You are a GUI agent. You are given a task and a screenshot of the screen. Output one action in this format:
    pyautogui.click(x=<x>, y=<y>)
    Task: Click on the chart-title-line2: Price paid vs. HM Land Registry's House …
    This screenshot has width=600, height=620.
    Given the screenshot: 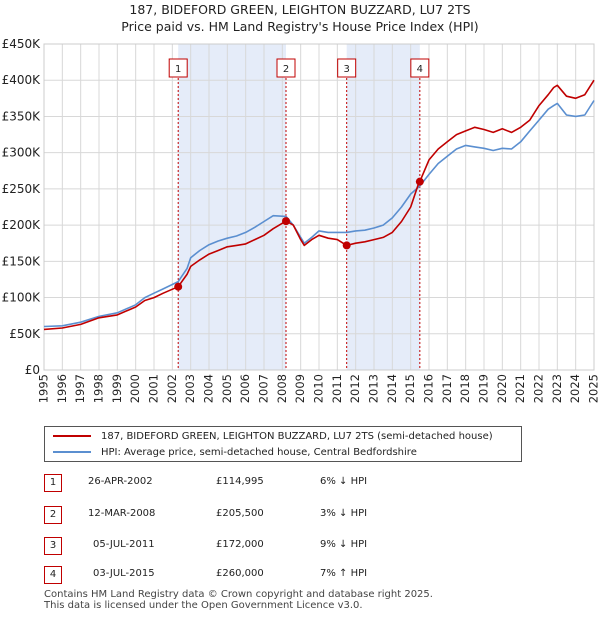 What is the action you would take?
    pyautogui.click(x=300, y=26)
    